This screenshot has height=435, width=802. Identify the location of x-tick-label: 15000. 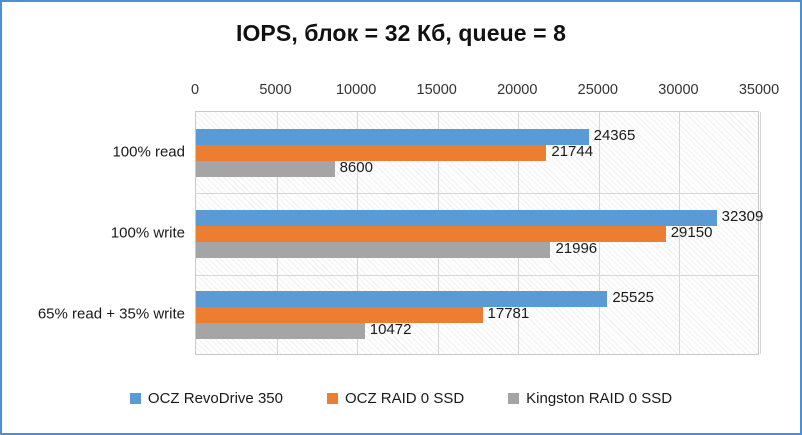
(436, 90).